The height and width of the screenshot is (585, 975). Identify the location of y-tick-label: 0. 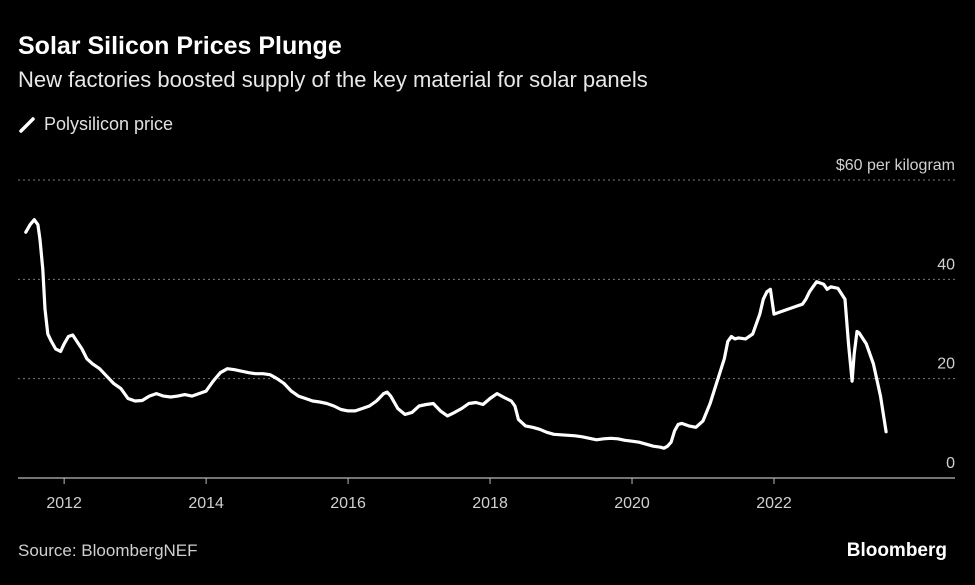
(950, 463).